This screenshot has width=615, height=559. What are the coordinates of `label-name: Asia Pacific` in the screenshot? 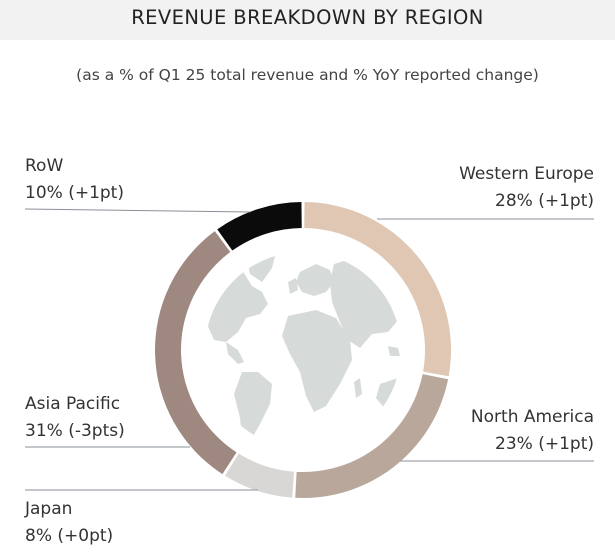 It's located at (73, 404).